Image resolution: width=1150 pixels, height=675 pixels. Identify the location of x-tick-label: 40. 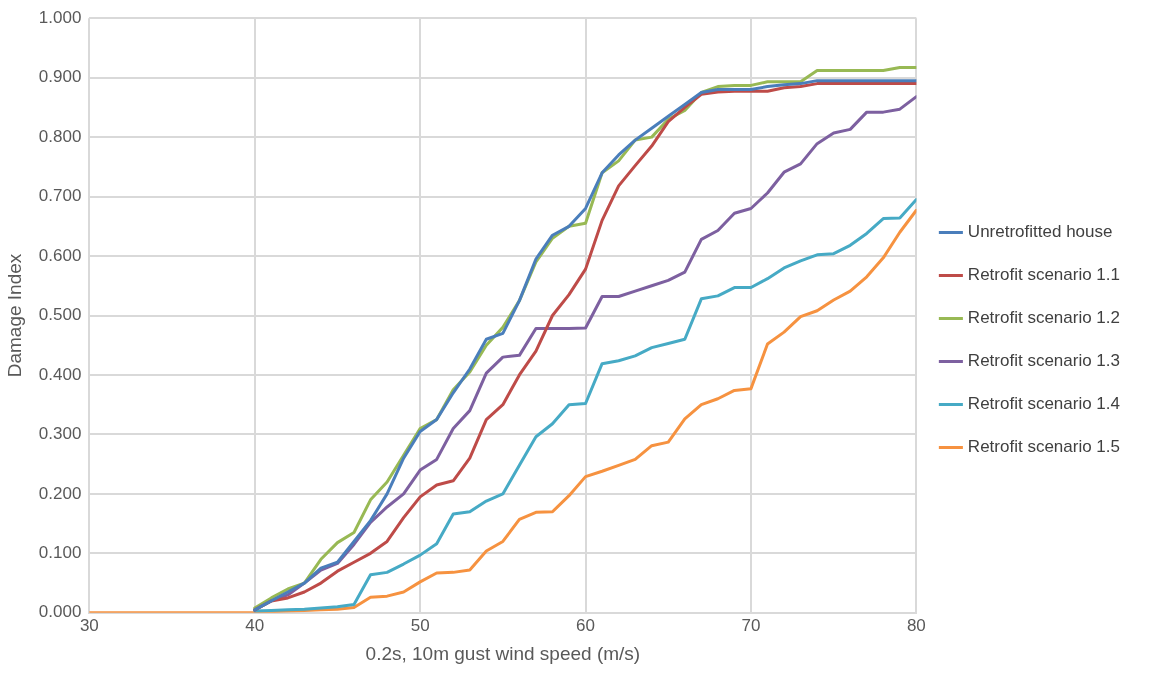
(255, 625).